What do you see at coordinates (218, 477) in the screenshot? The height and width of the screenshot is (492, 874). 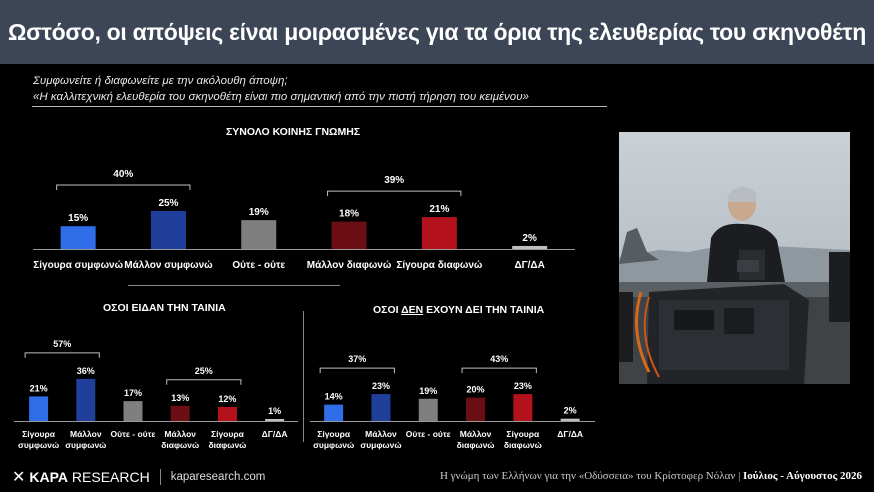 I see `footer-website: kaparesearch.com` at bounding box center [218, 477].